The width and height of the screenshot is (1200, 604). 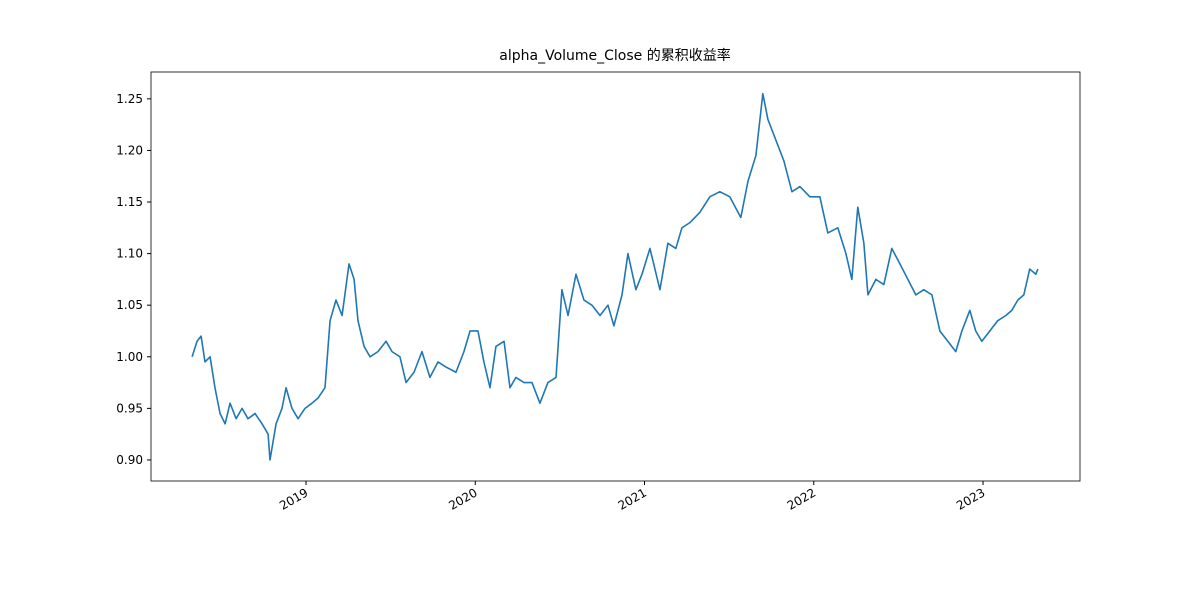 What do you see at coordinates (129, 202) in the screenshot?
I see `y-tick-label: 1.15` at bounding box center [129, 202].